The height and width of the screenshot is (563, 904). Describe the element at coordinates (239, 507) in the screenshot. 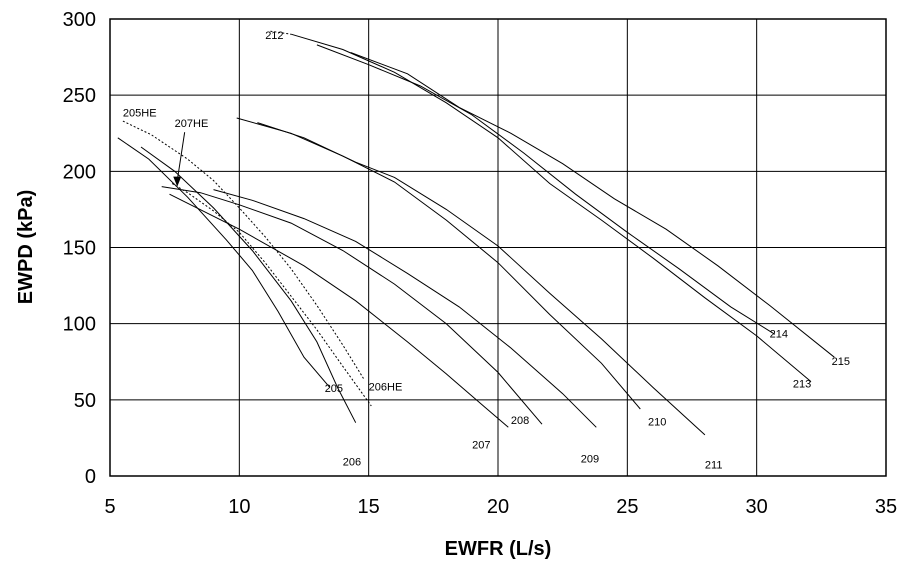

I see `x-tick-label: 10` at that location.